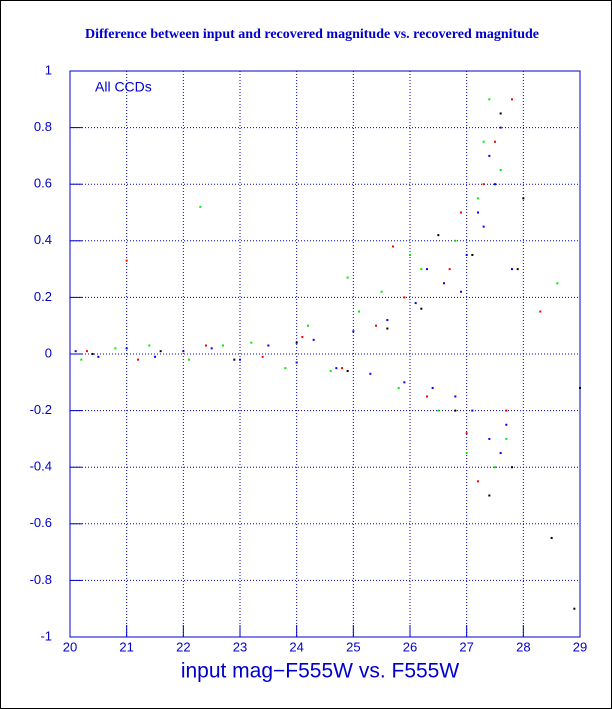 Image resolution: width=612 pixels, height=709 pixels. Describe the element at coordinates (580, 646) in the screenshot. I see `x-tick-label: 29` at that location.